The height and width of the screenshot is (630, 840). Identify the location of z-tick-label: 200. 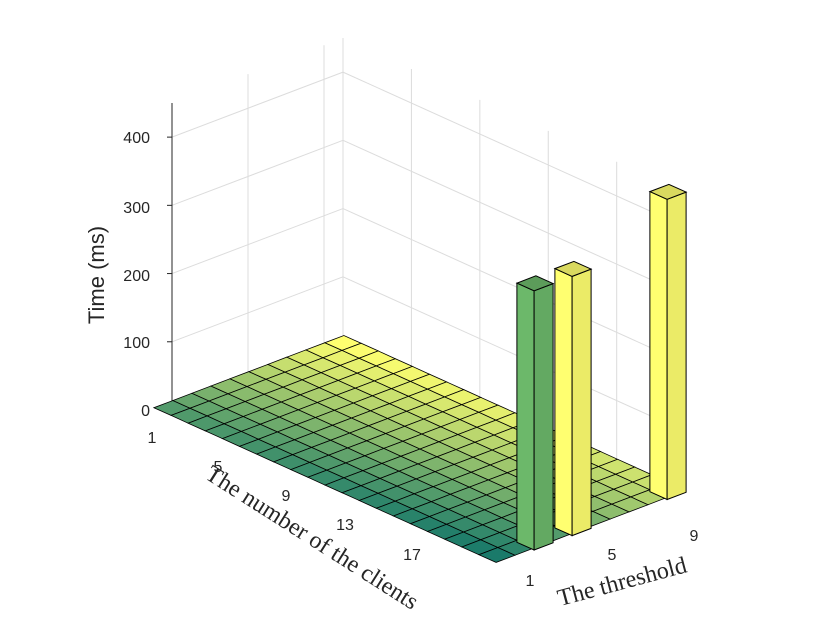
(136, 276).